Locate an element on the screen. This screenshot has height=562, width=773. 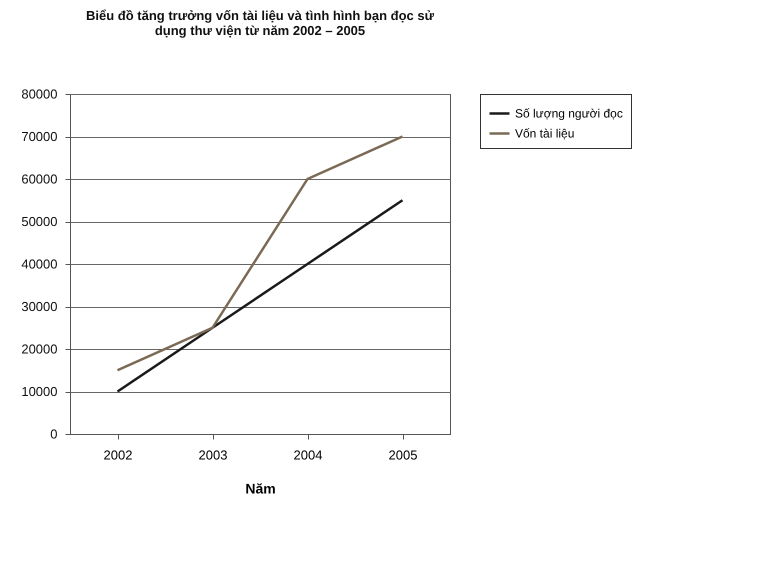
y-tick-label: 40000 is located at coordinates (39, 264).